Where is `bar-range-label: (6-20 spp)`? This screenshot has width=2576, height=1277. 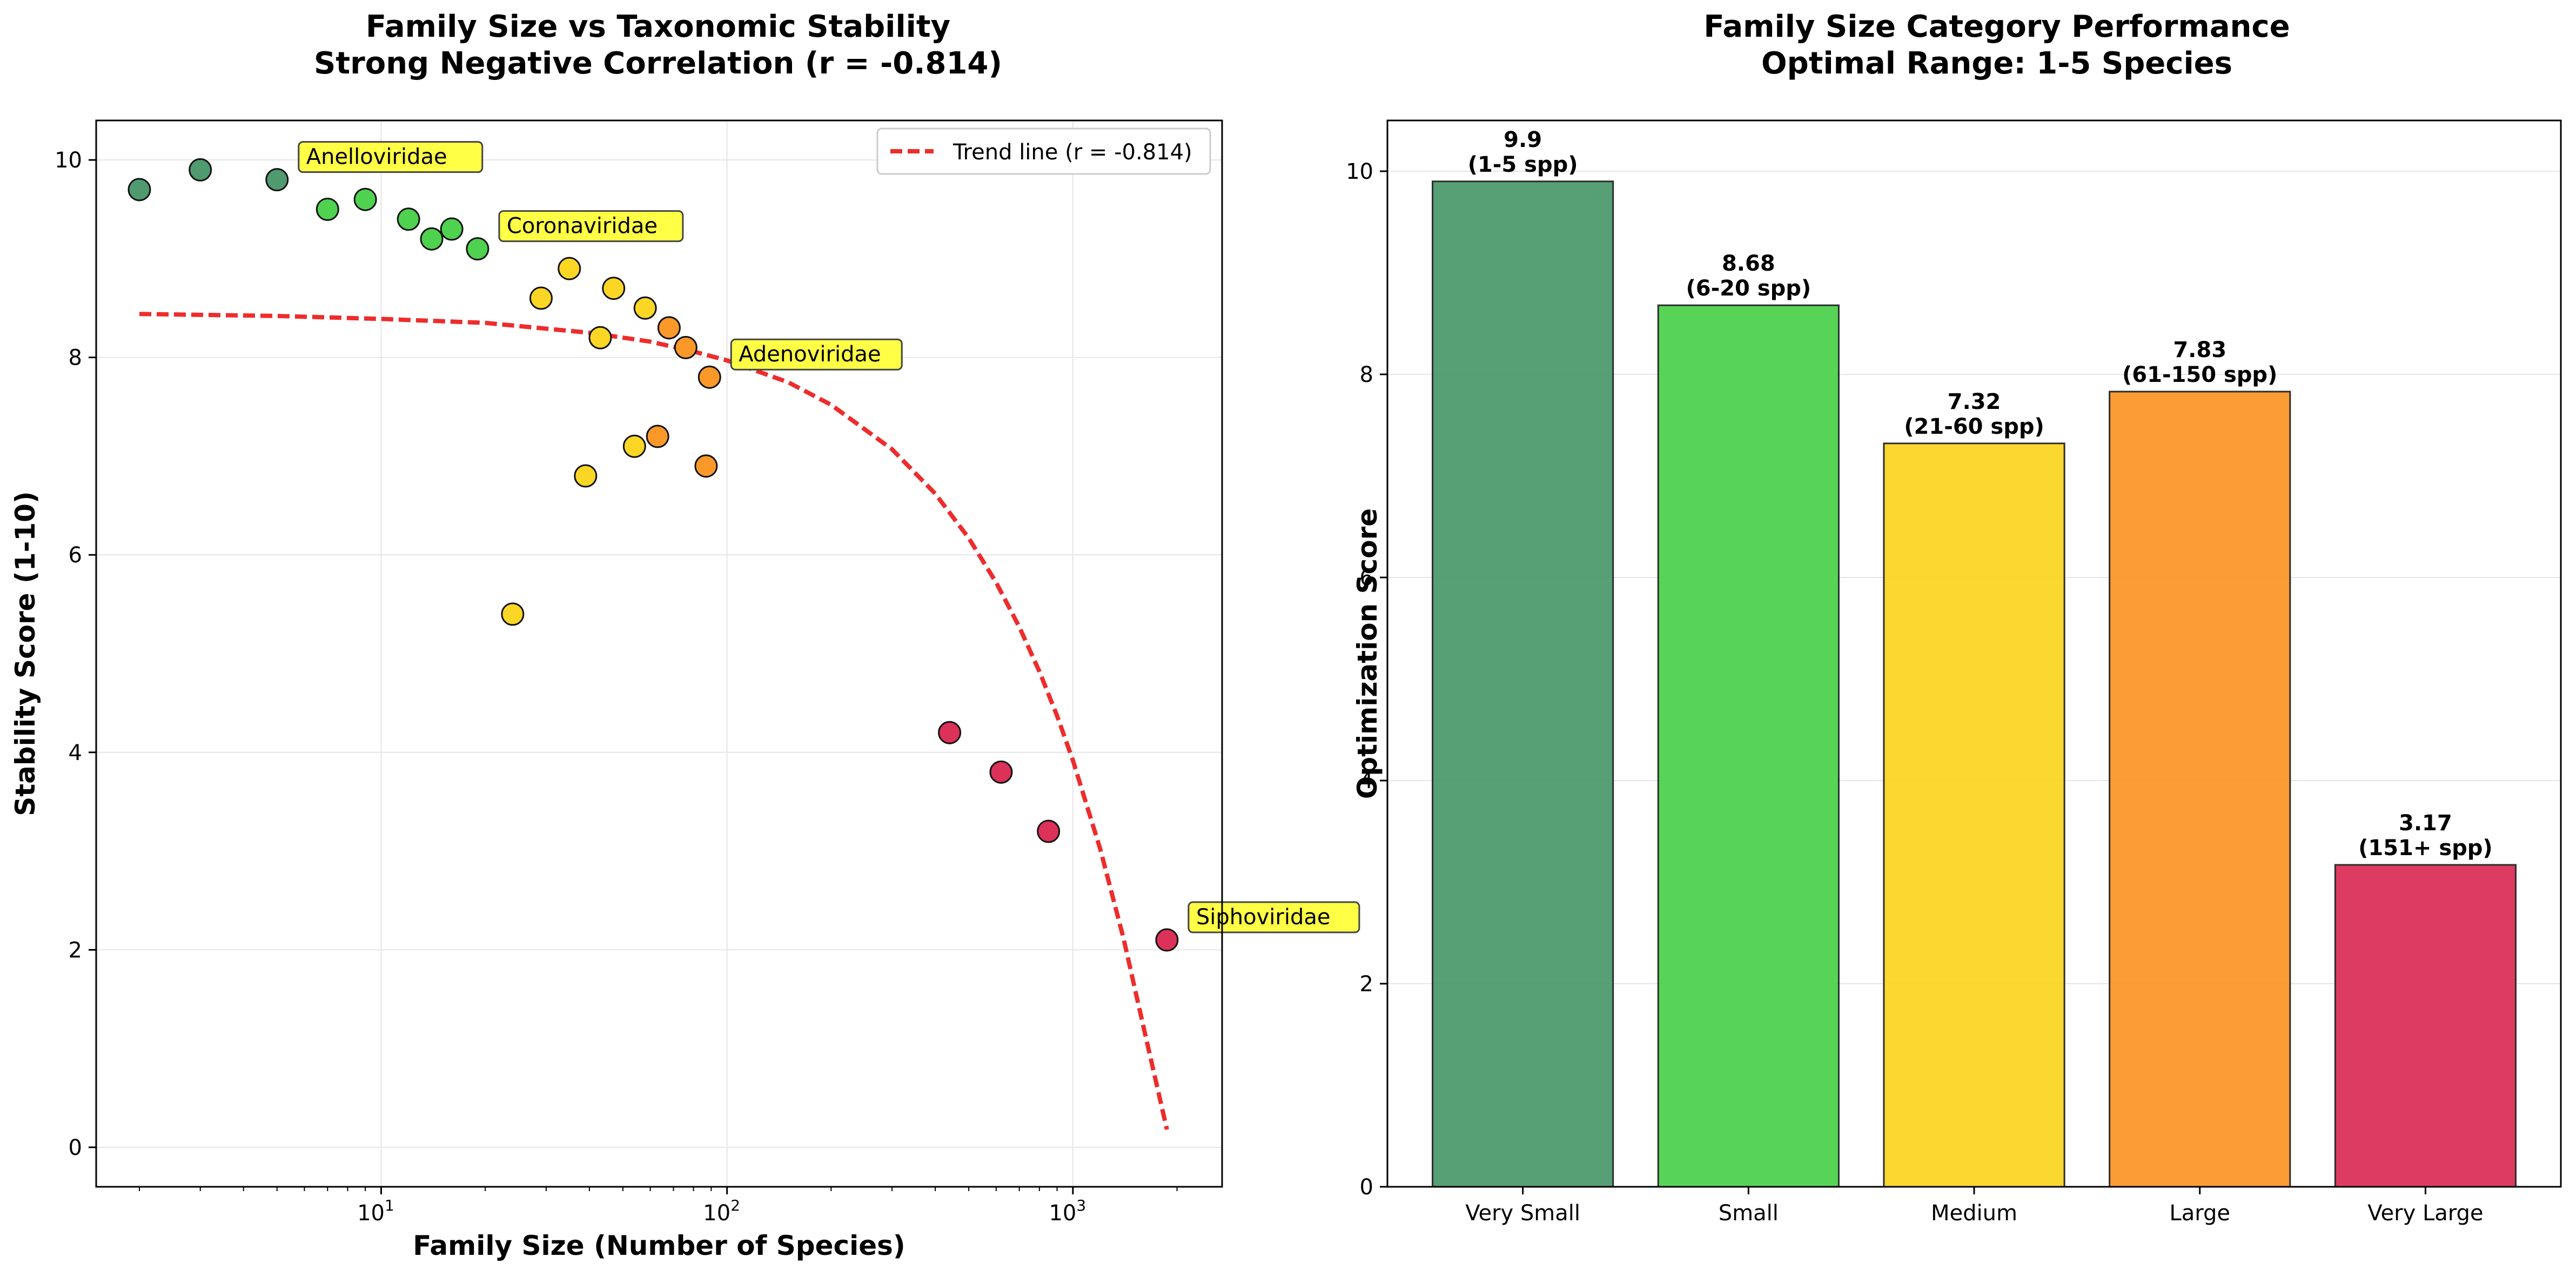 bar-range-label: (6-20 spp) is located at coordinates (1748, 288).